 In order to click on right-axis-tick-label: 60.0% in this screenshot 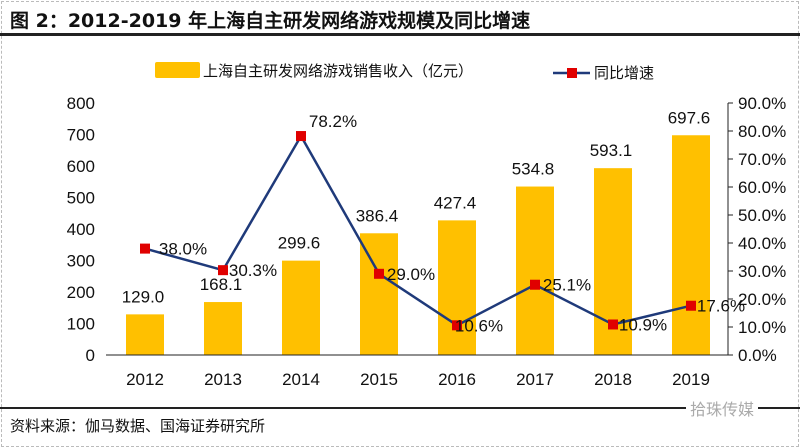, I will do `click(762, 187)`.